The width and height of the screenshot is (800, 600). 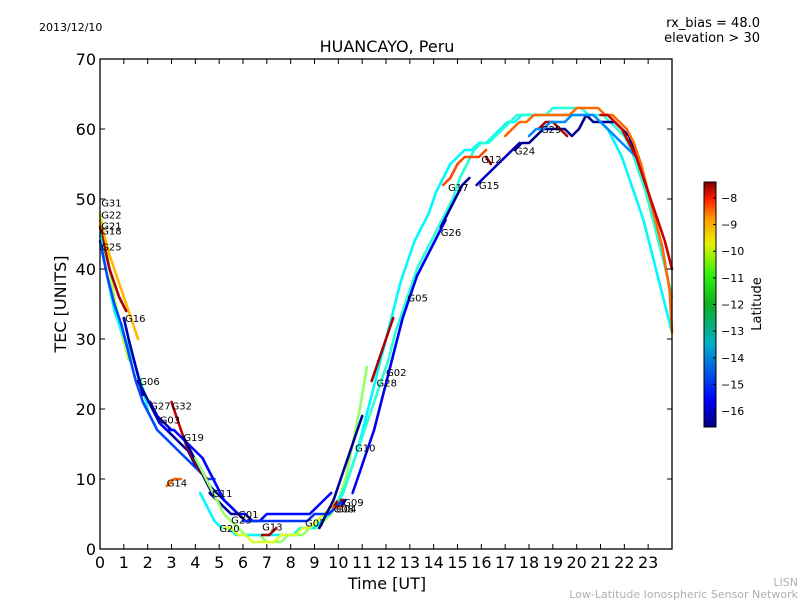 What do you see at coordinates (248, 515) in the screenshot?
I see `prn-label: G01` at bounding box center [248, 515].